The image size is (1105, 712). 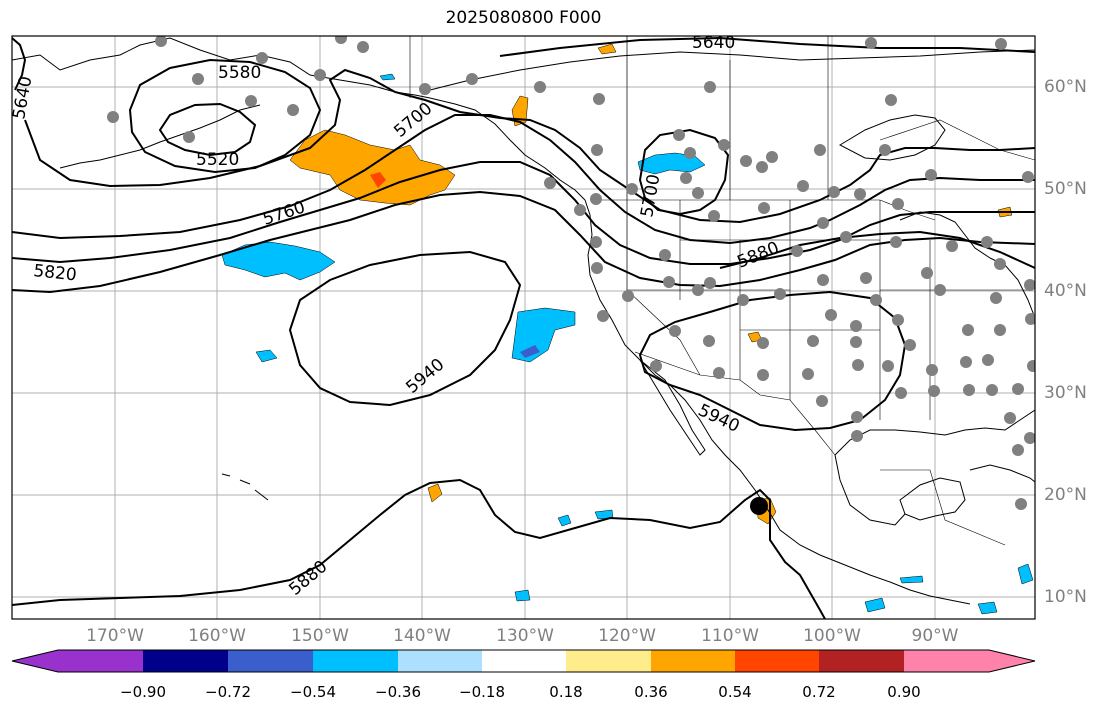 I want to click on hudson-bay, so click(x=892, y=137).